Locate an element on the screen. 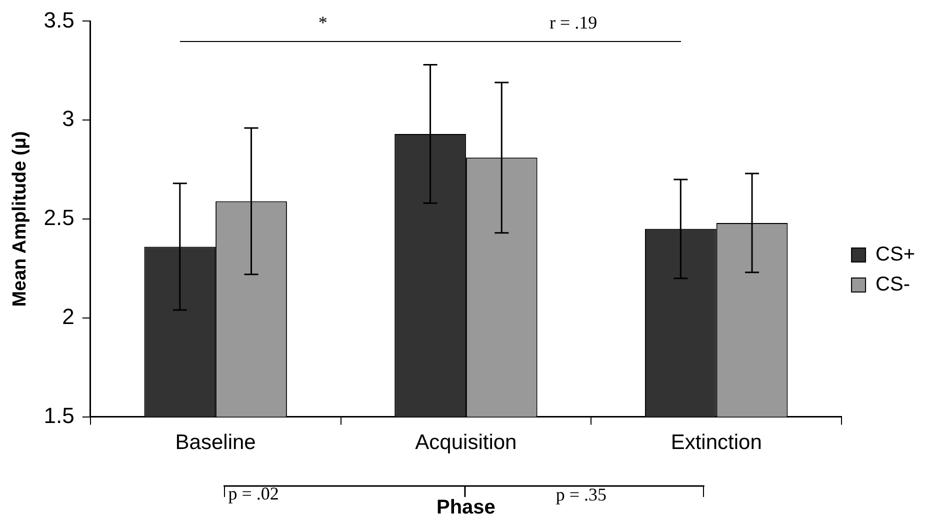  y-tick-label: 2 is located at coordinates (68, 316).